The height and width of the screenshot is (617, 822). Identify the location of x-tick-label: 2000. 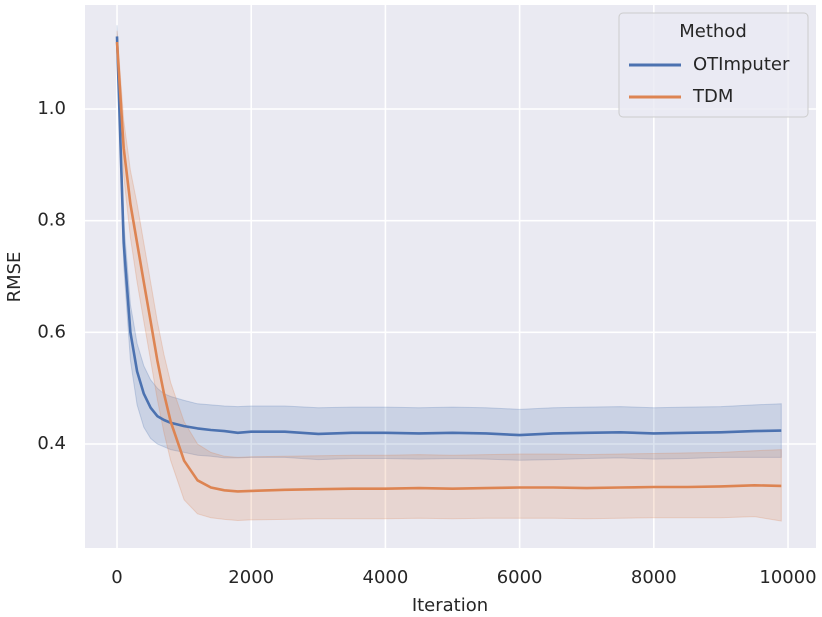
(251, 577).